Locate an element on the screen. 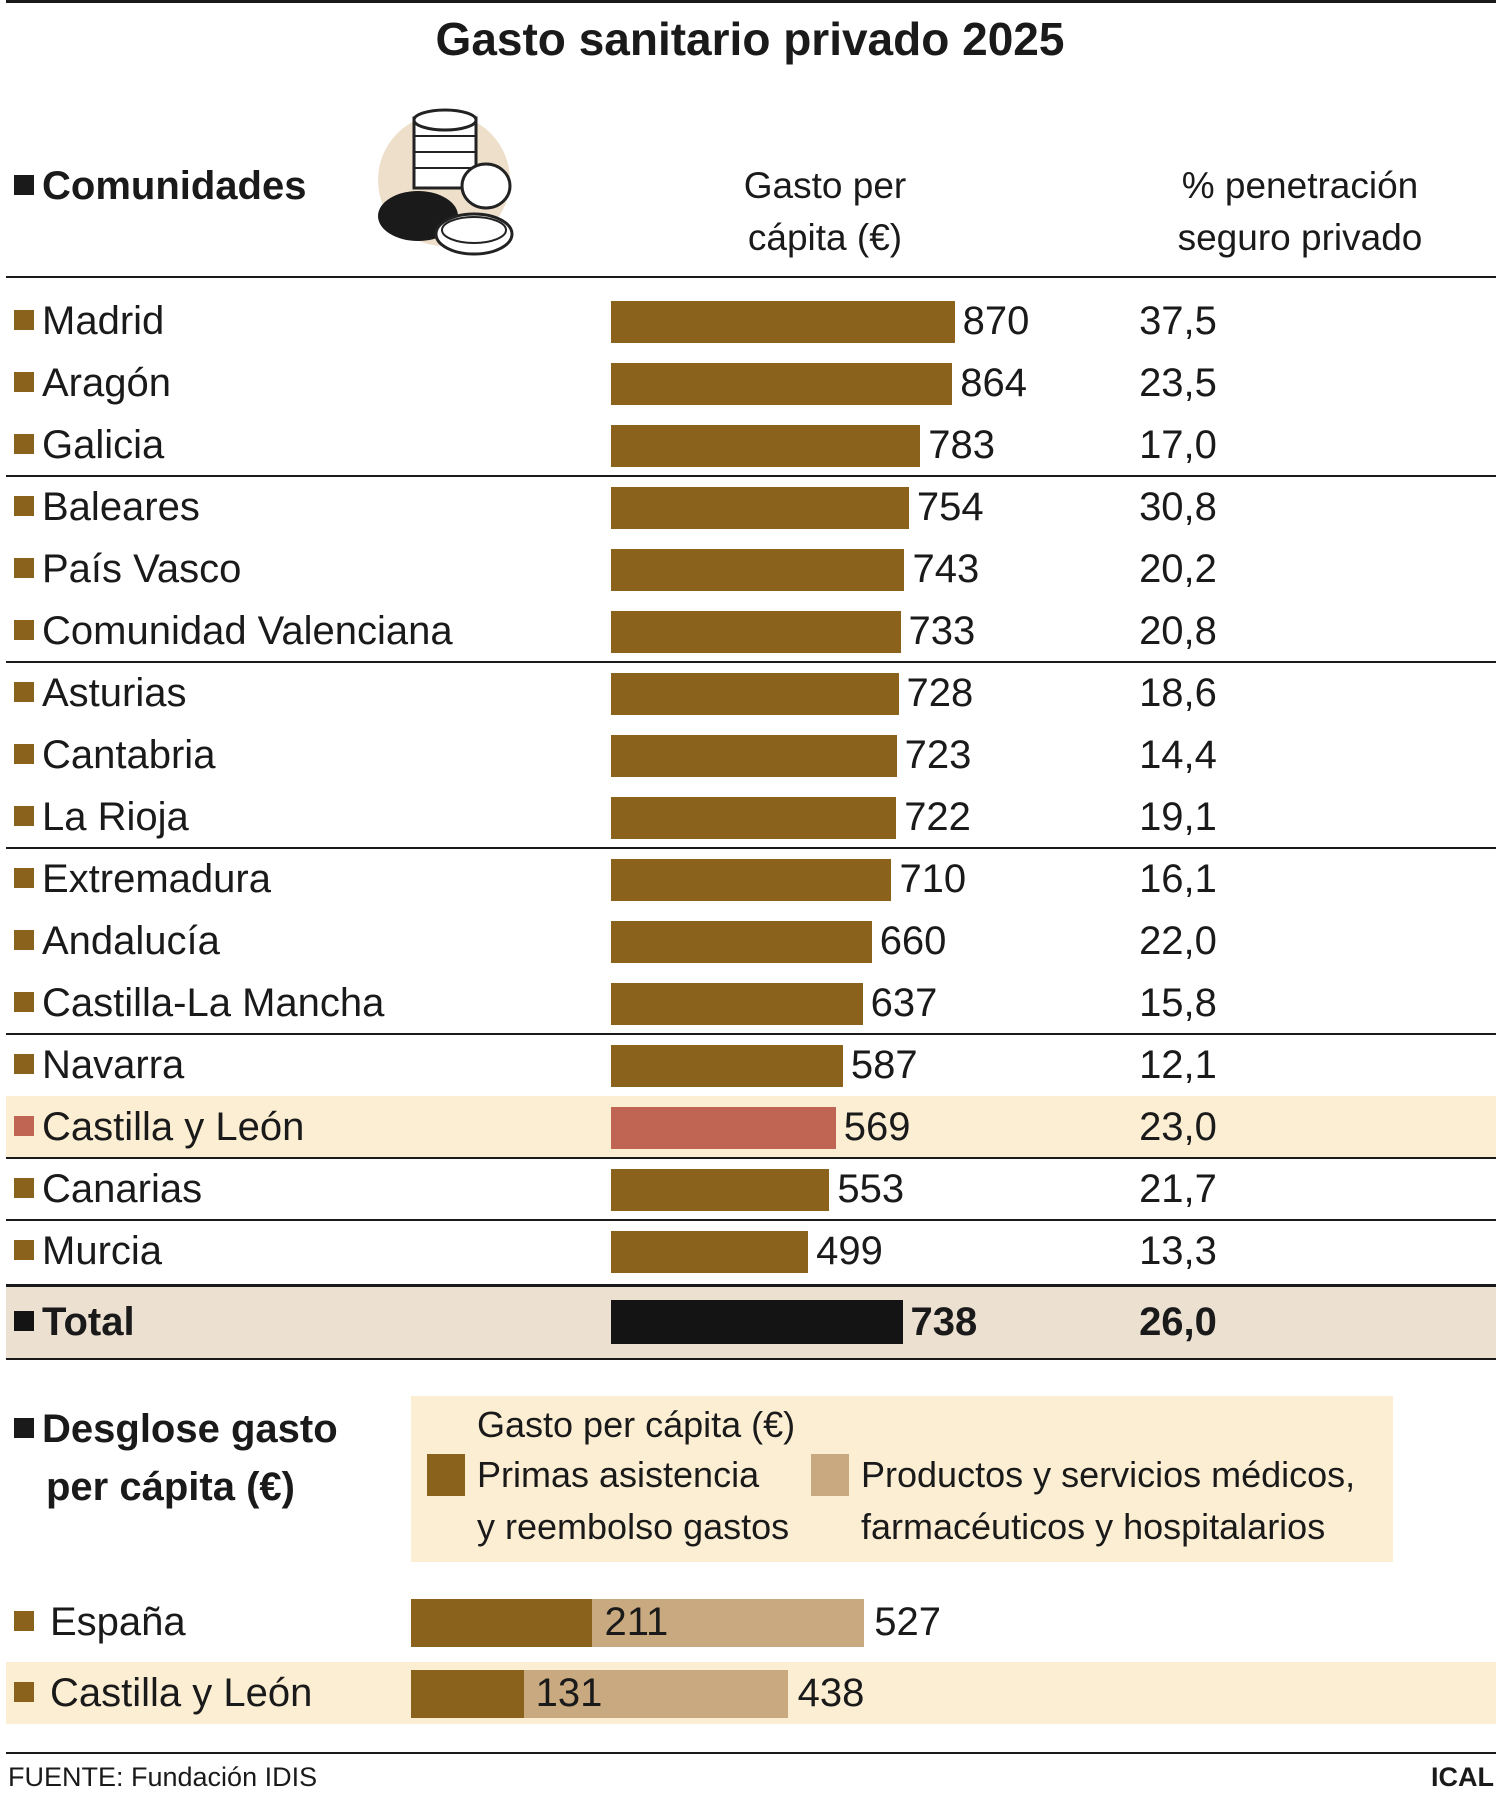 This screenshot has height=1808, width=1500. region-name: Comunidad Valenciana is located at coordinates (233, 631).